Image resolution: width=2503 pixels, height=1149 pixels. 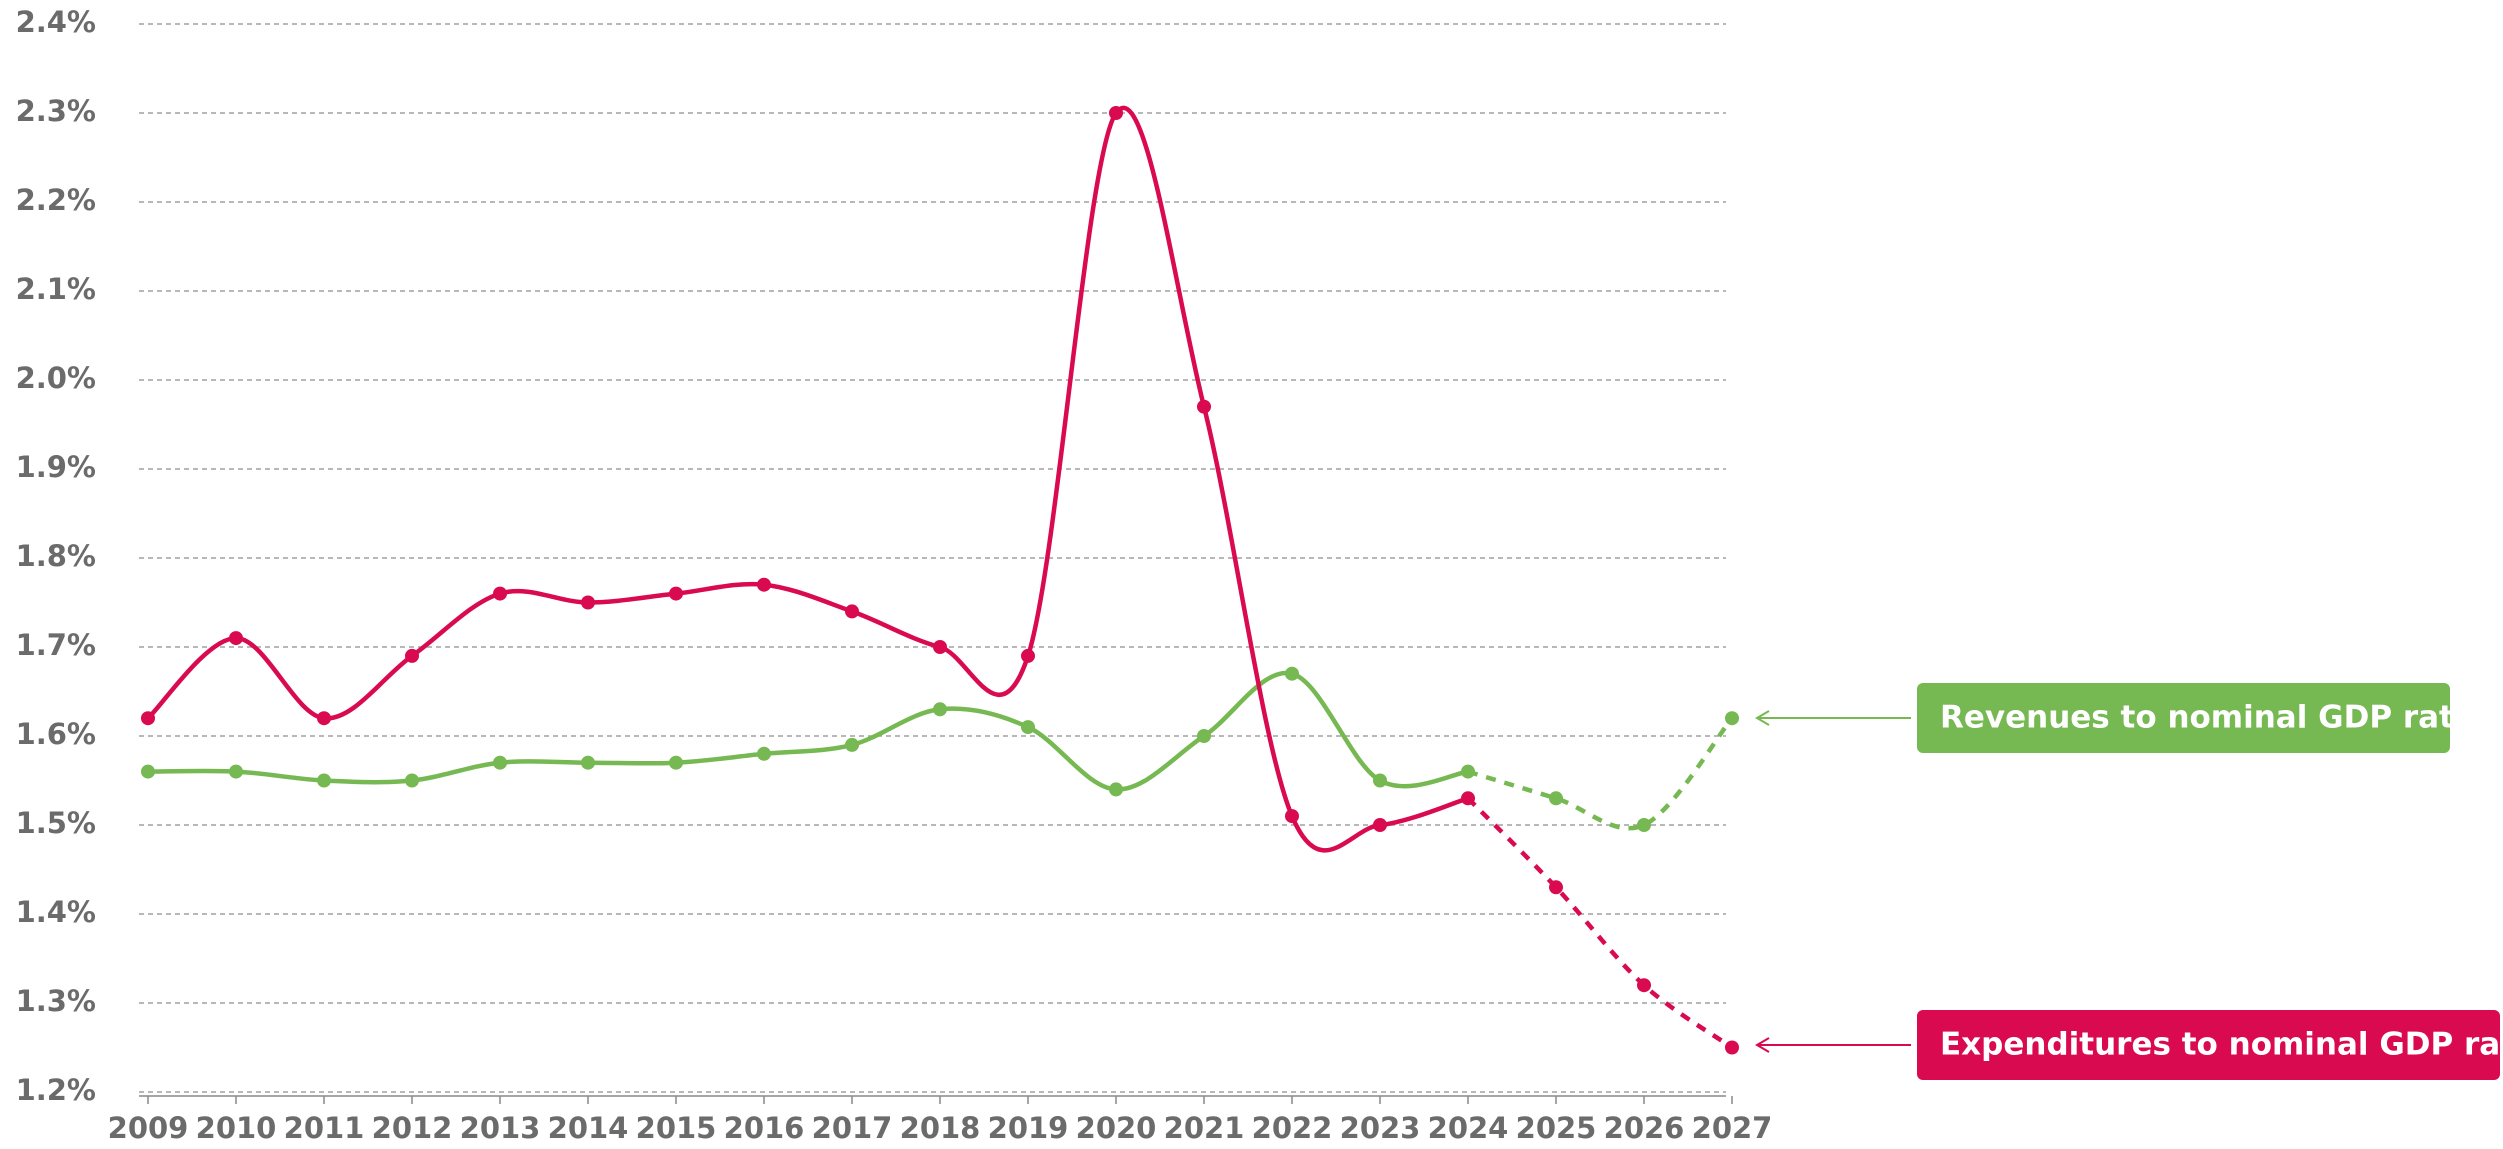 I want to click on x-tick-label: 2025, so click(x=1556, y=1128).